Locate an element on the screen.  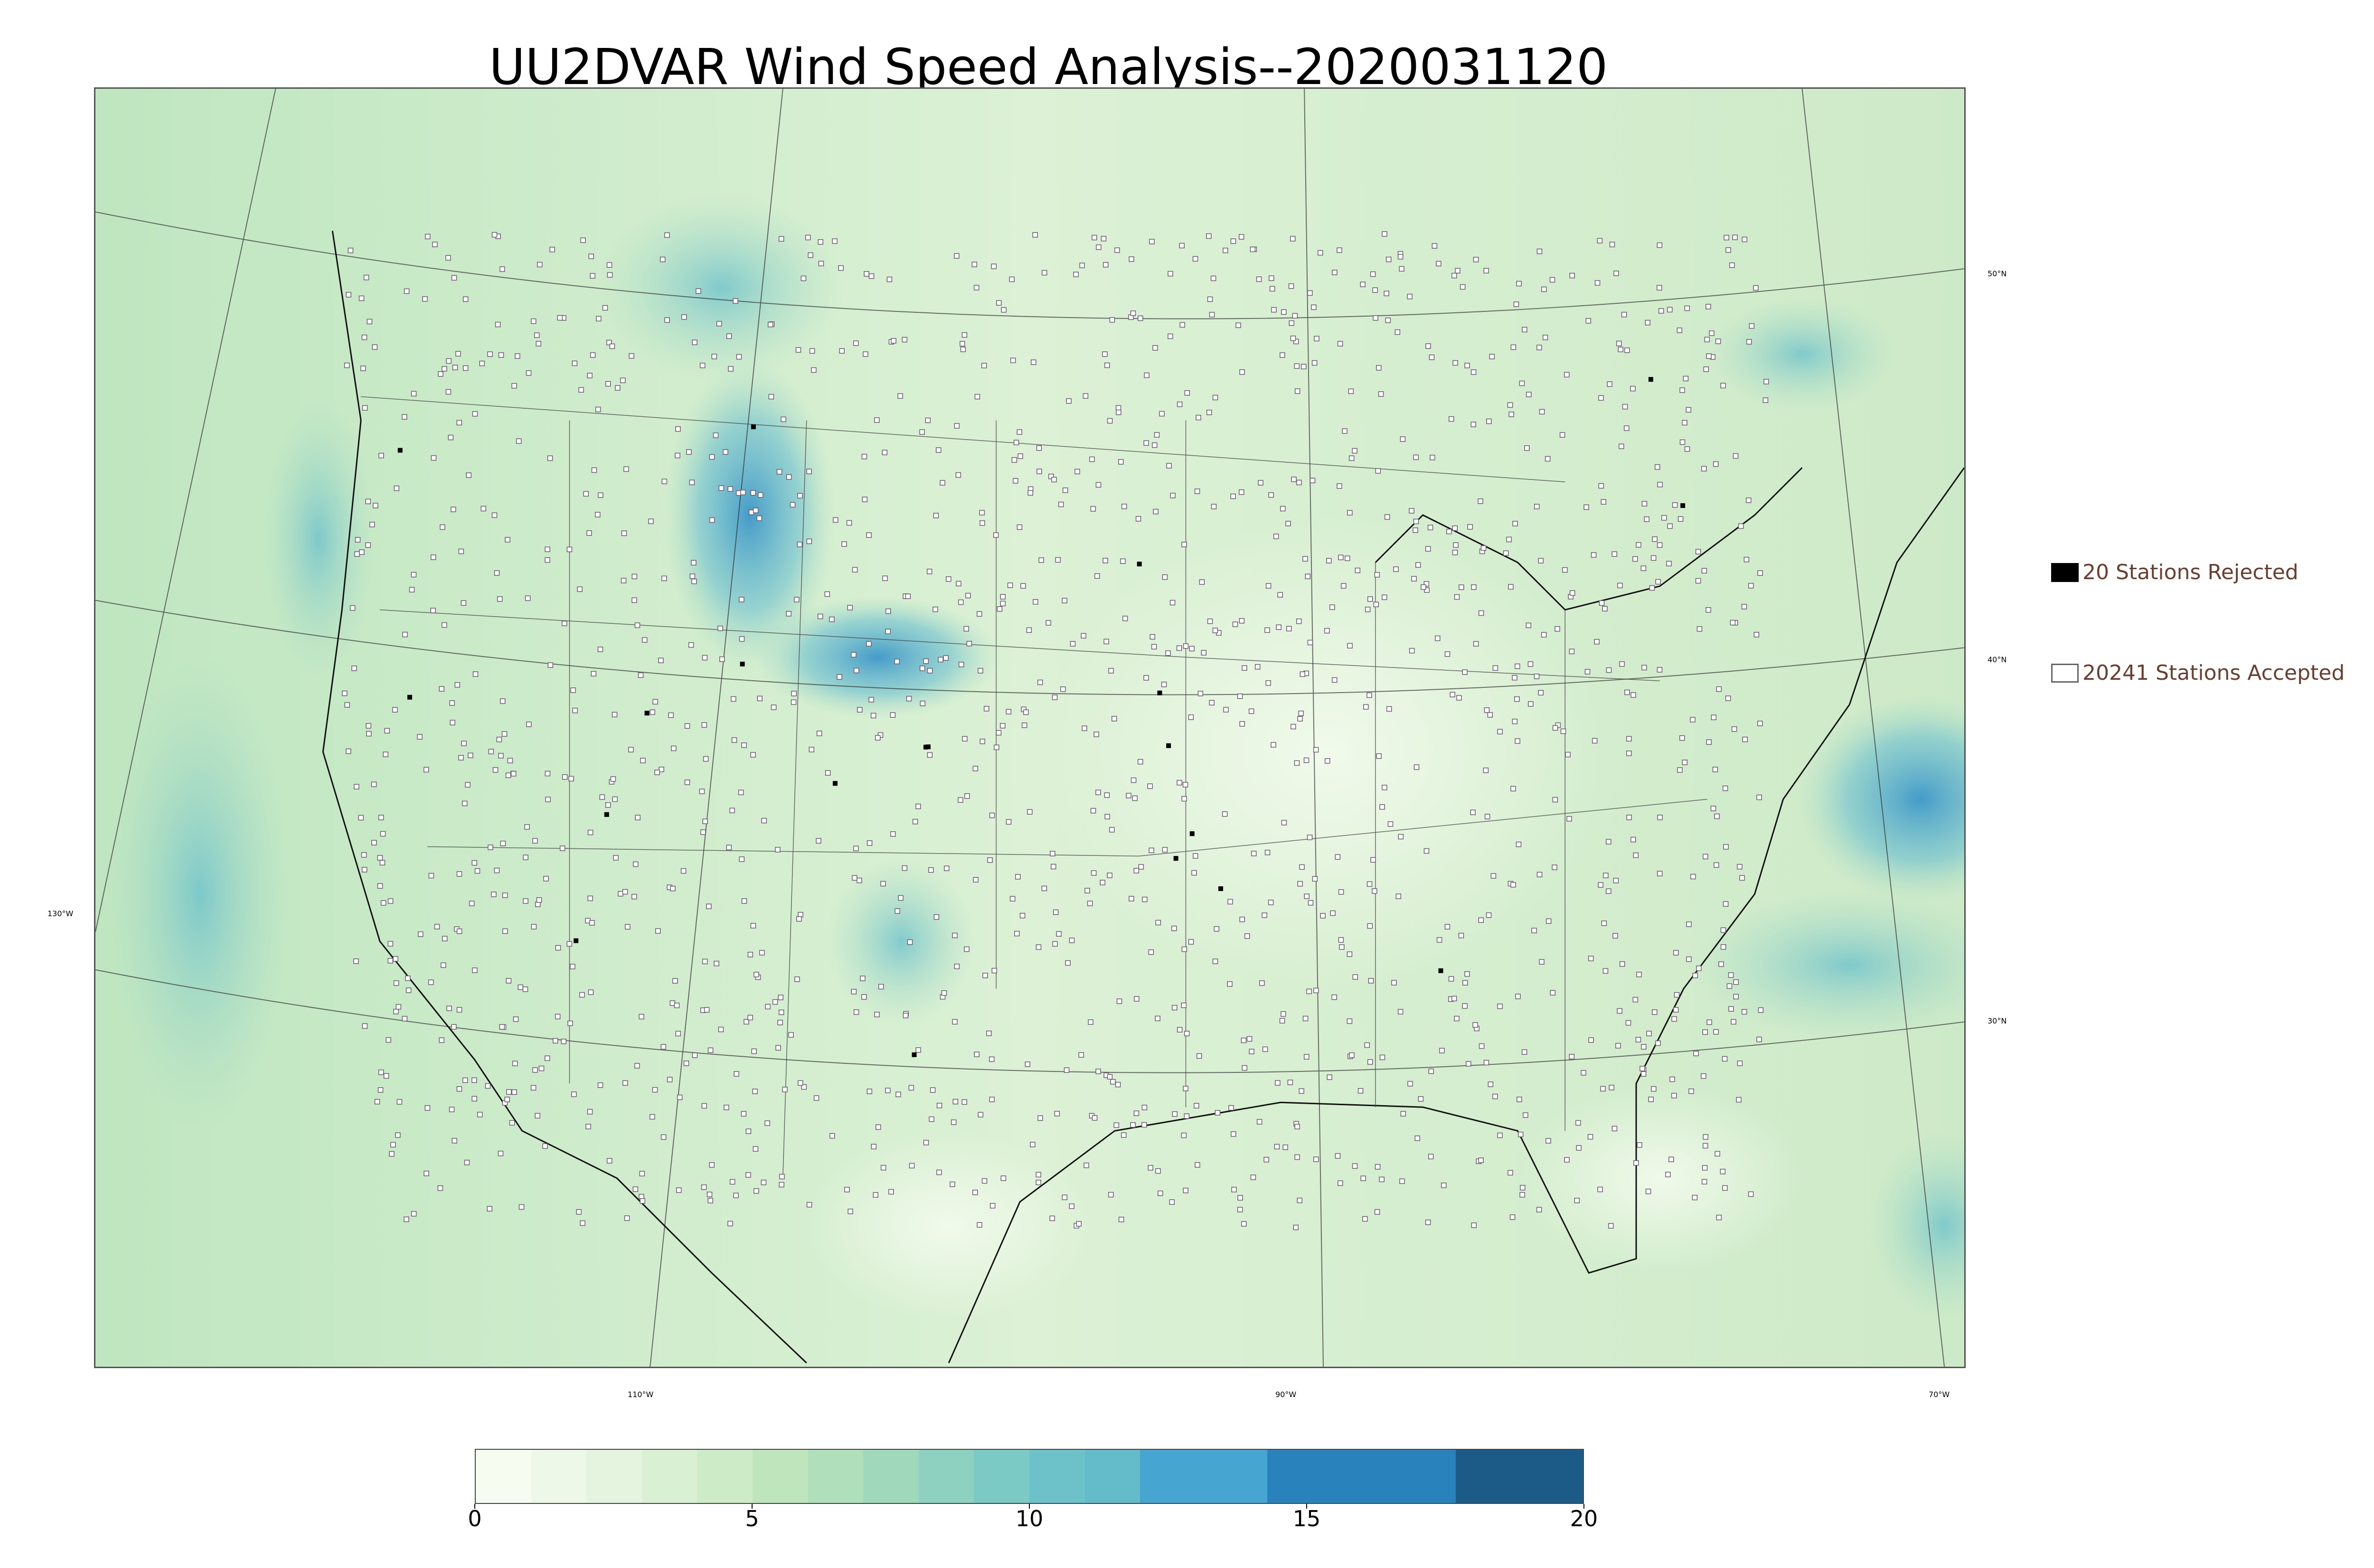
lon-label-110w: 110°W is located at coordinates (641, 1394).